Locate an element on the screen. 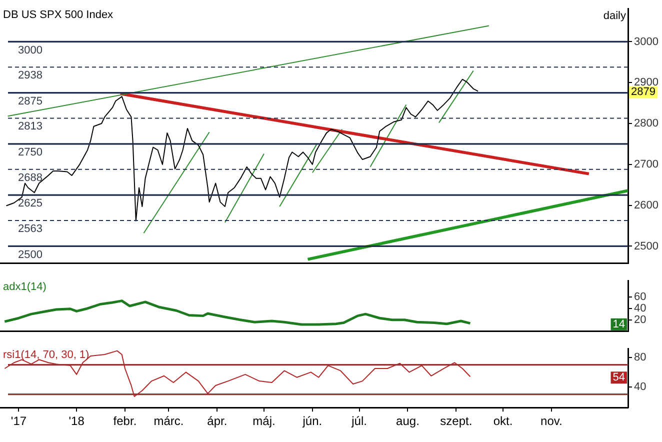 The height and width of the screenshot is (442, 662). ref-line-label: 2813 is located at coordinates (30, 126).